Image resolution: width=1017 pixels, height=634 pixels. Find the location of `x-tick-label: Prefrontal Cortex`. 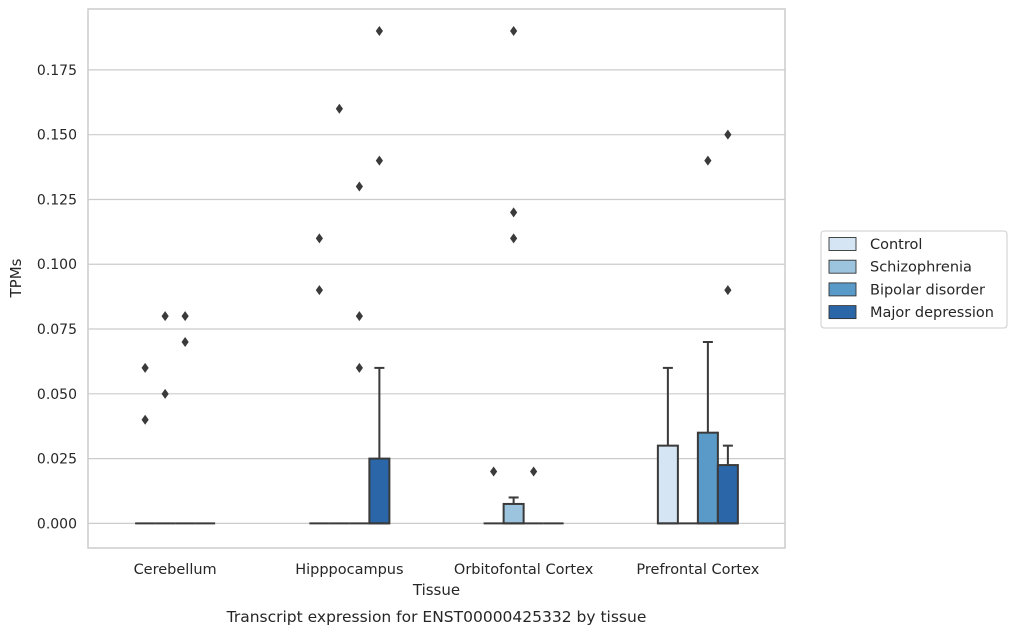

x-tick-label: Prefrontal Cortex is located at coordinates (697, 570).